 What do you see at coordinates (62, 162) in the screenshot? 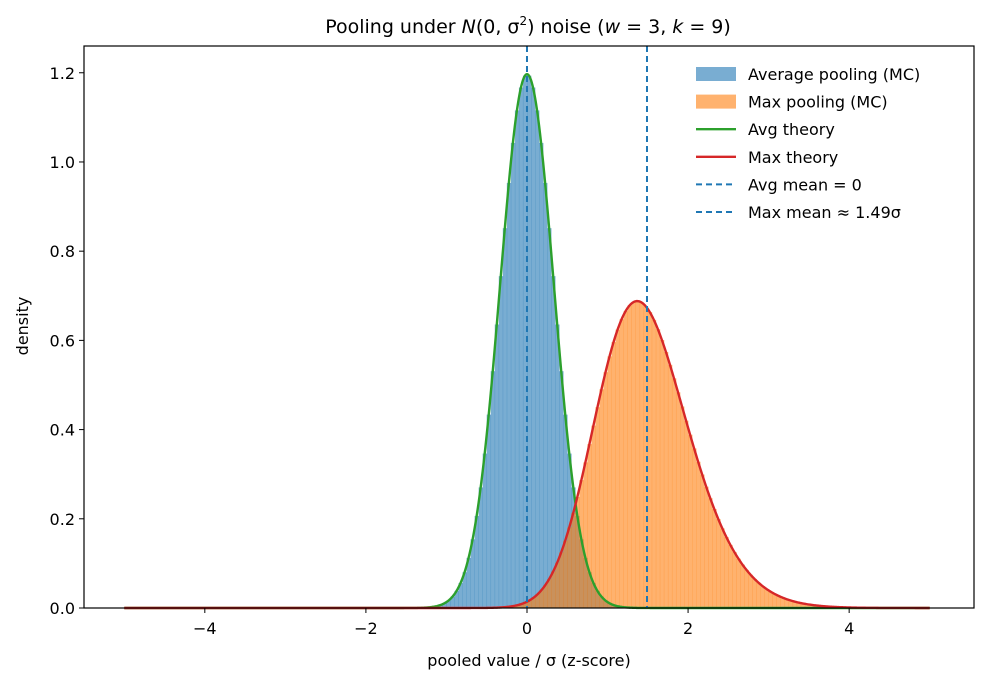
I see `y-tick-label: 1.0` at bounding box center [62, 162].